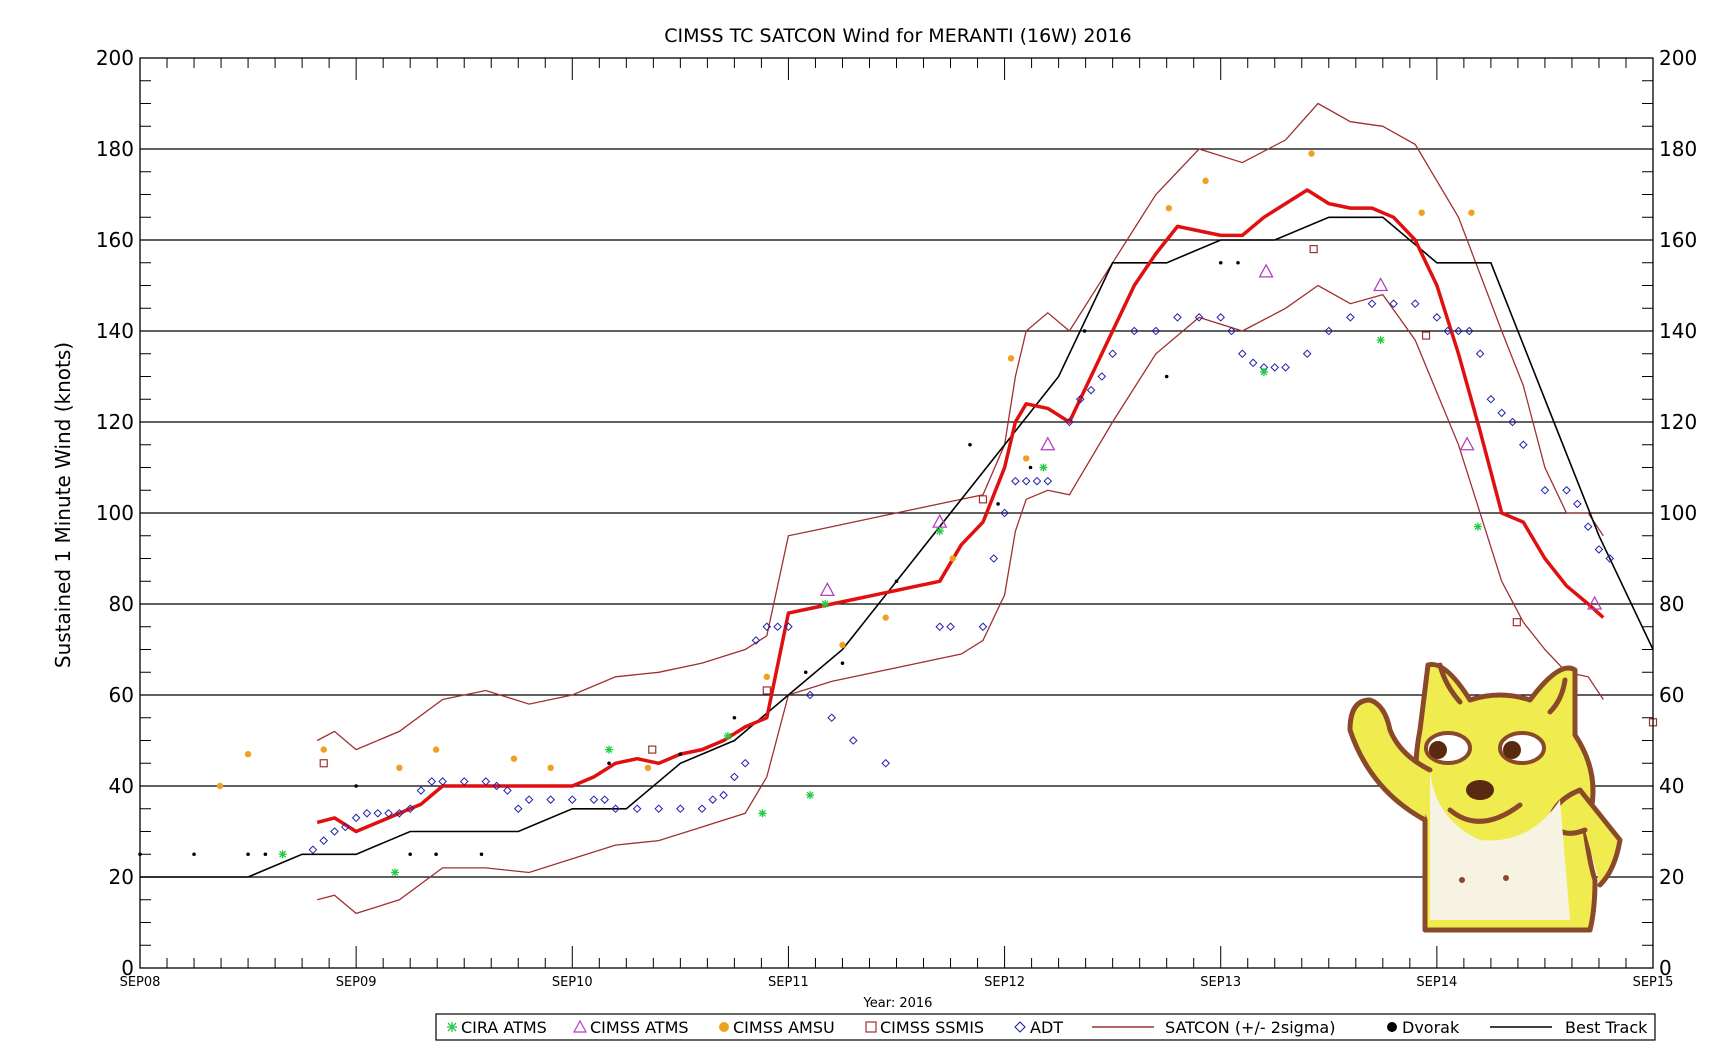 The width and height of the screenshot is (1725, 1054). What do you see at coordinates (115, 240) in the screenshot?
I see `y-tick-label-left: 160` at bounding box center [115, 240].